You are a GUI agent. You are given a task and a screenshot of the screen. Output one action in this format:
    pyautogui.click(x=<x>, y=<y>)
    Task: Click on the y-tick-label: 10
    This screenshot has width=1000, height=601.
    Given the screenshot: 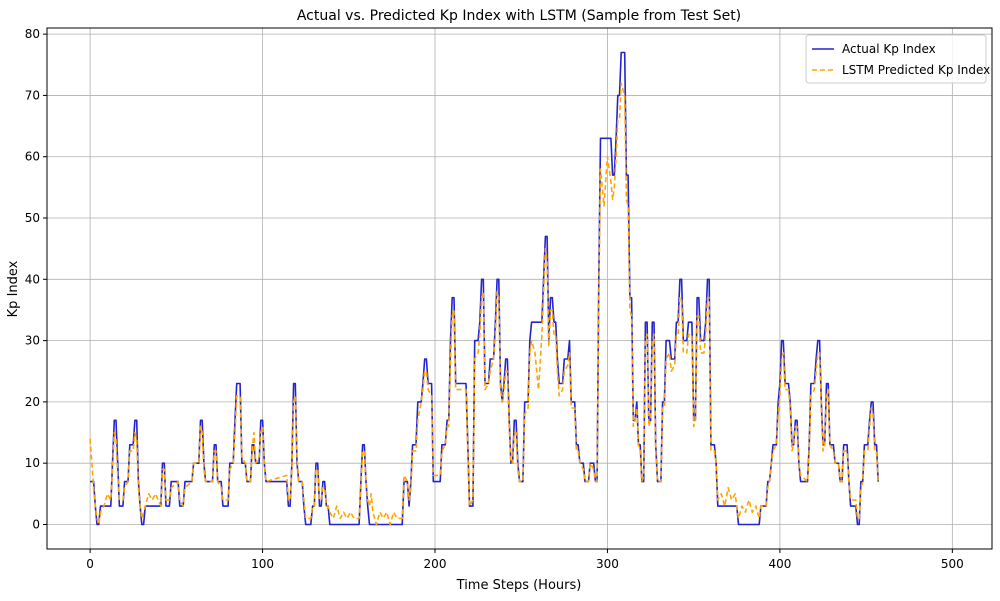 What is the action you would take?
    pyautogui.click(x=32, y=463)
    